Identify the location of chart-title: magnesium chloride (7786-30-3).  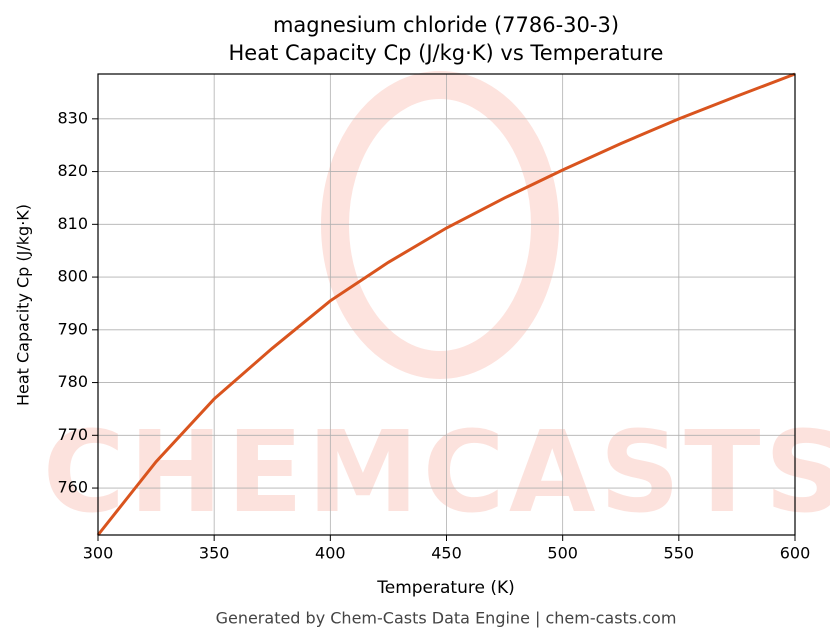
(446, 25).